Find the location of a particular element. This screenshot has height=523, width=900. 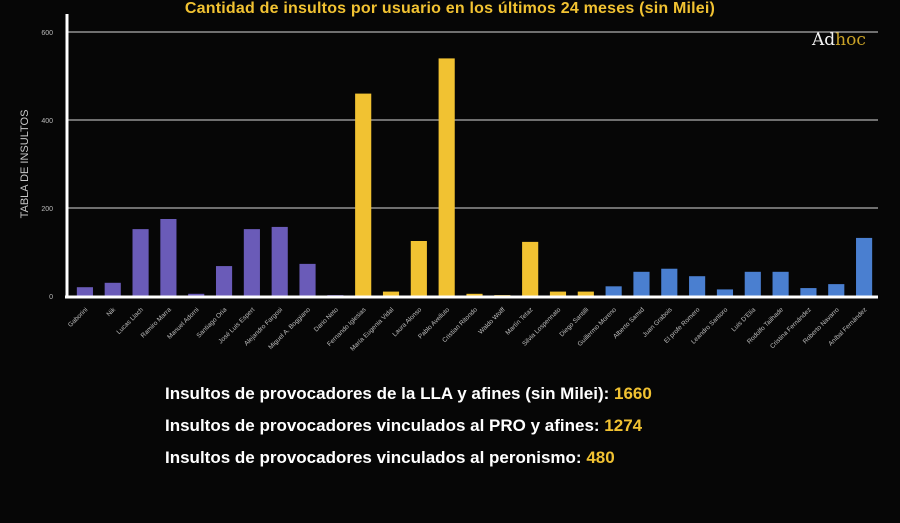

y-tick-label-200: 200 is located at coordinates (47, 209).